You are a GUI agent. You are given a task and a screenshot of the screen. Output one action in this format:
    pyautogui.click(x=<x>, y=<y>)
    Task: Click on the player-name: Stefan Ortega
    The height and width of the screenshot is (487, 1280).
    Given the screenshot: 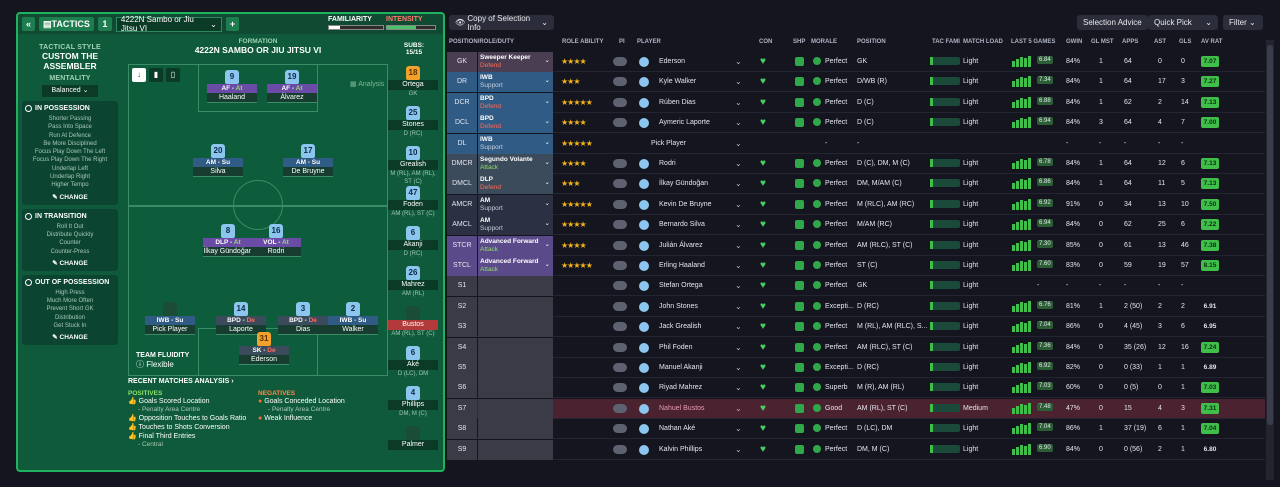 What is the action you would take?
    pyautogui.click(x=681, y=286)
    